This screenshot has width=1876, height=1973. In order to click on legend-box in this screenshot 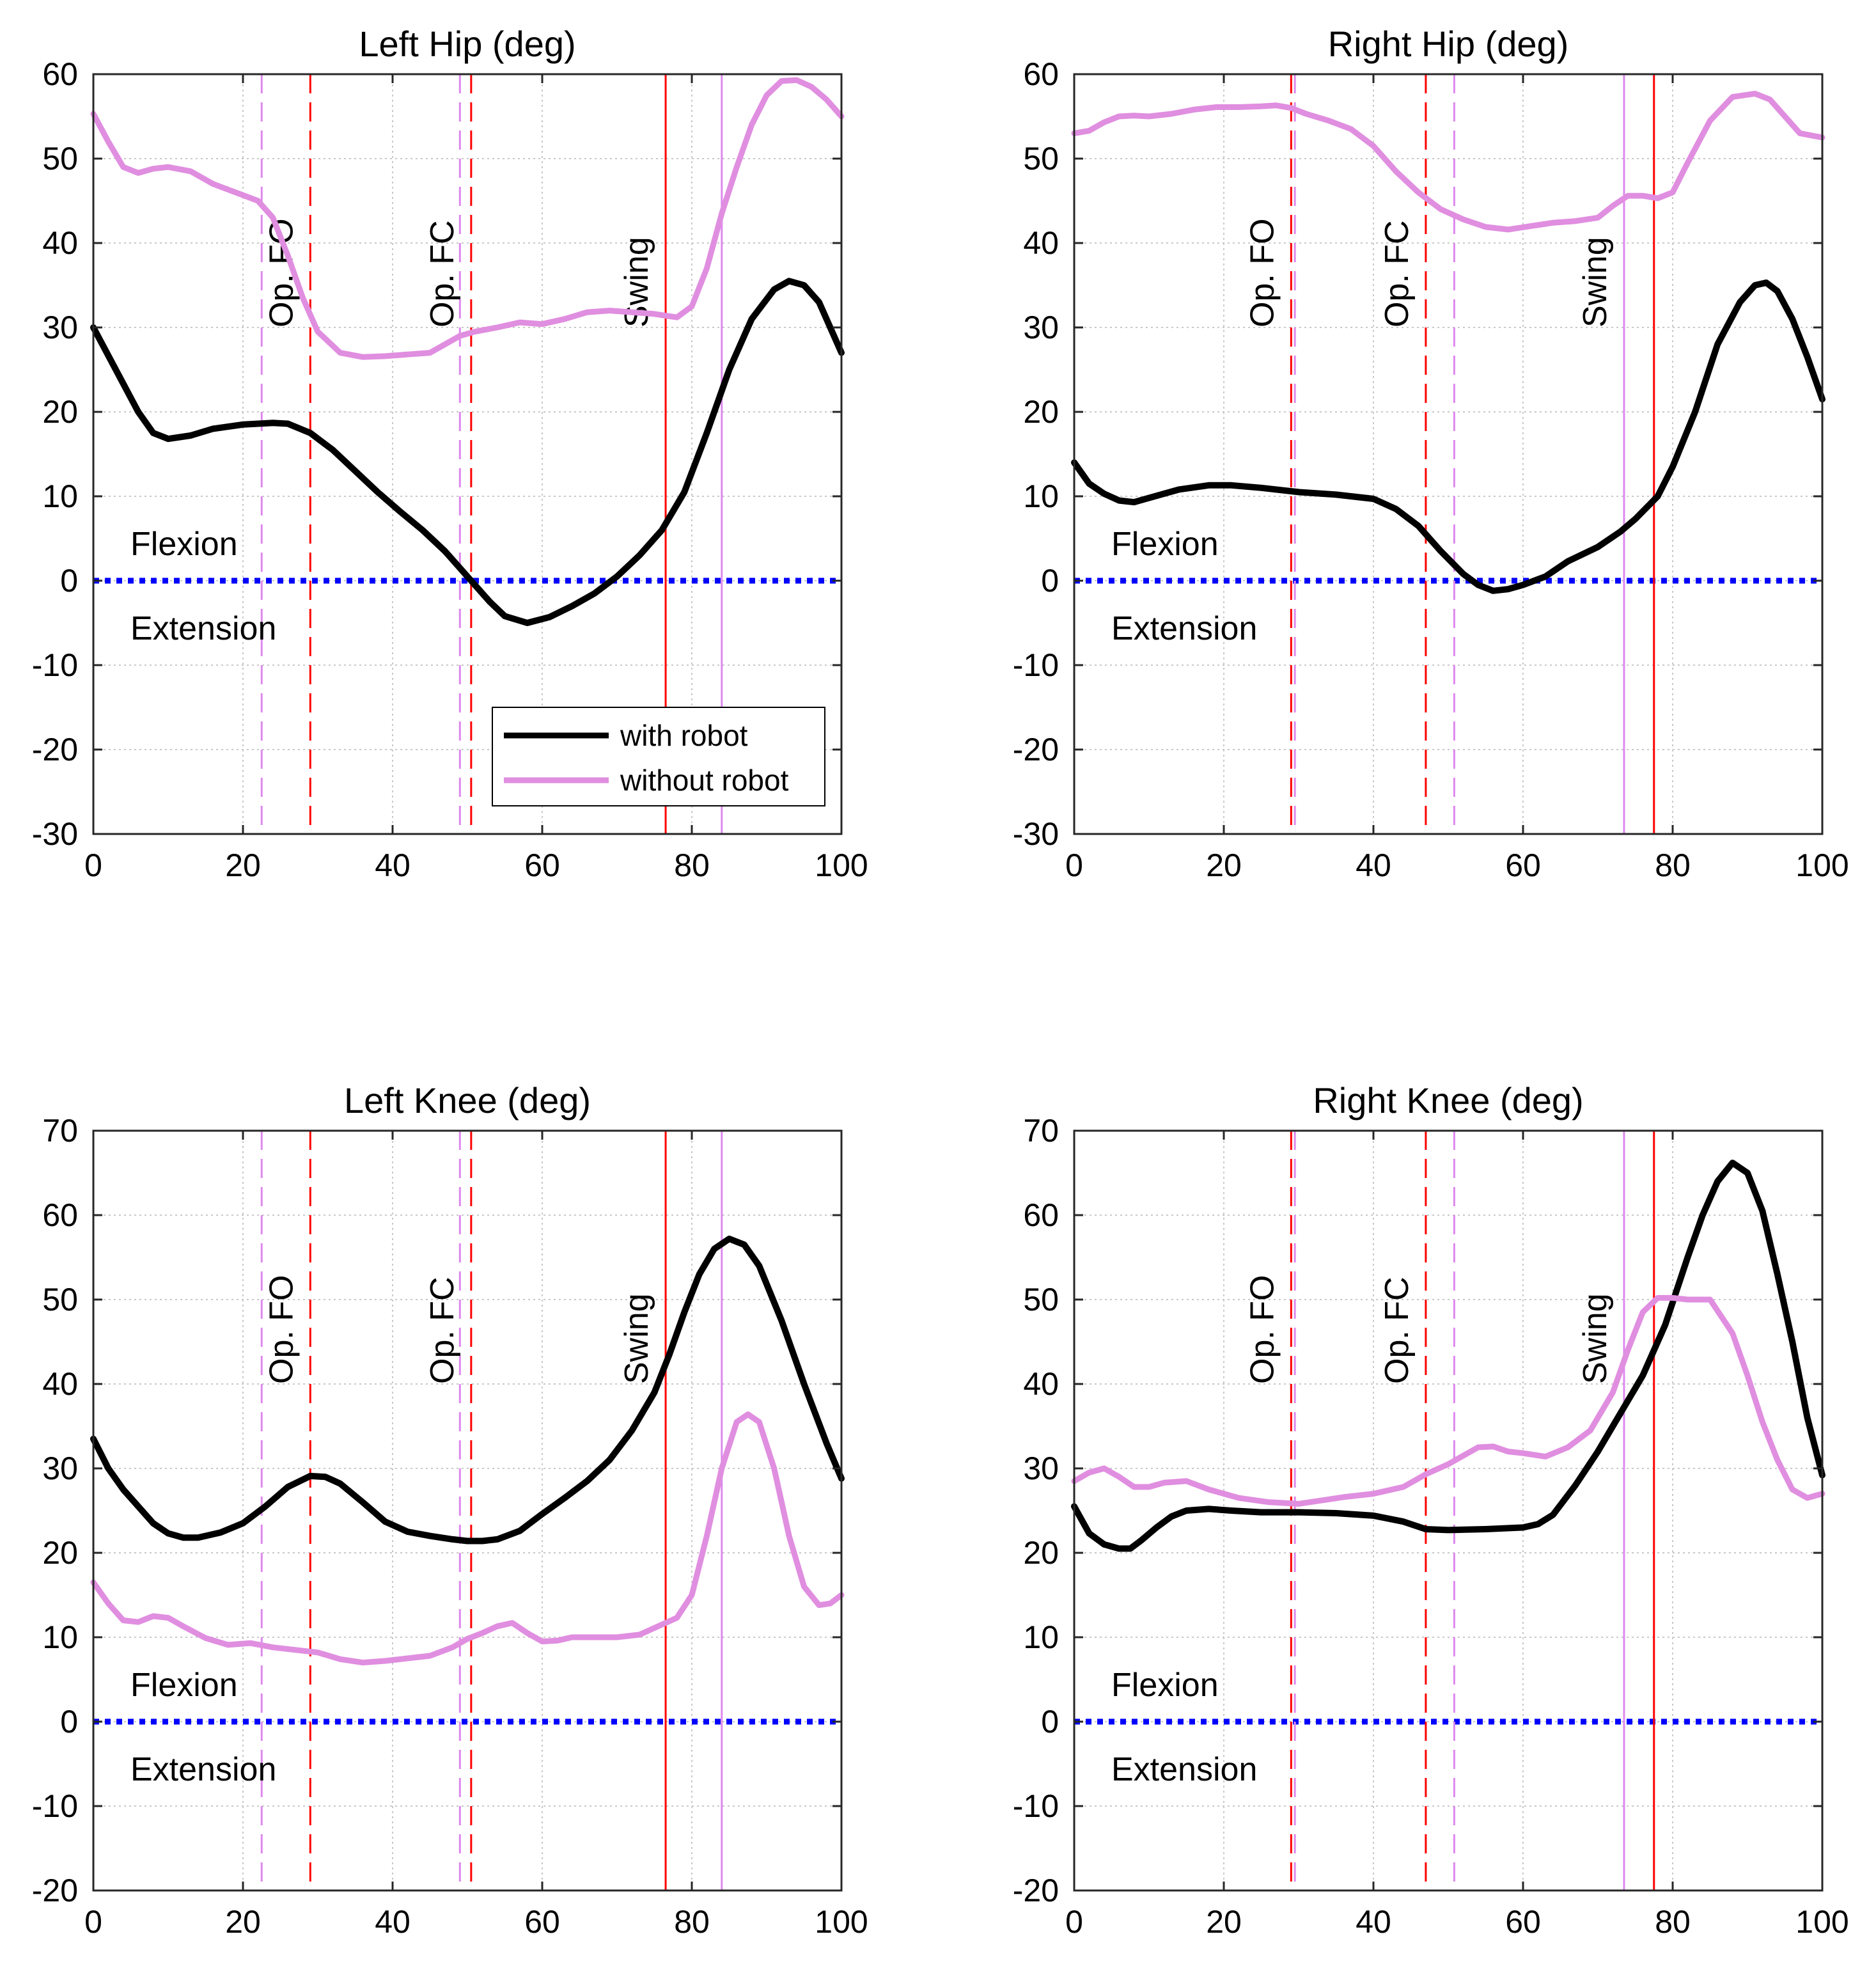, I will do `click(659, 756)`.